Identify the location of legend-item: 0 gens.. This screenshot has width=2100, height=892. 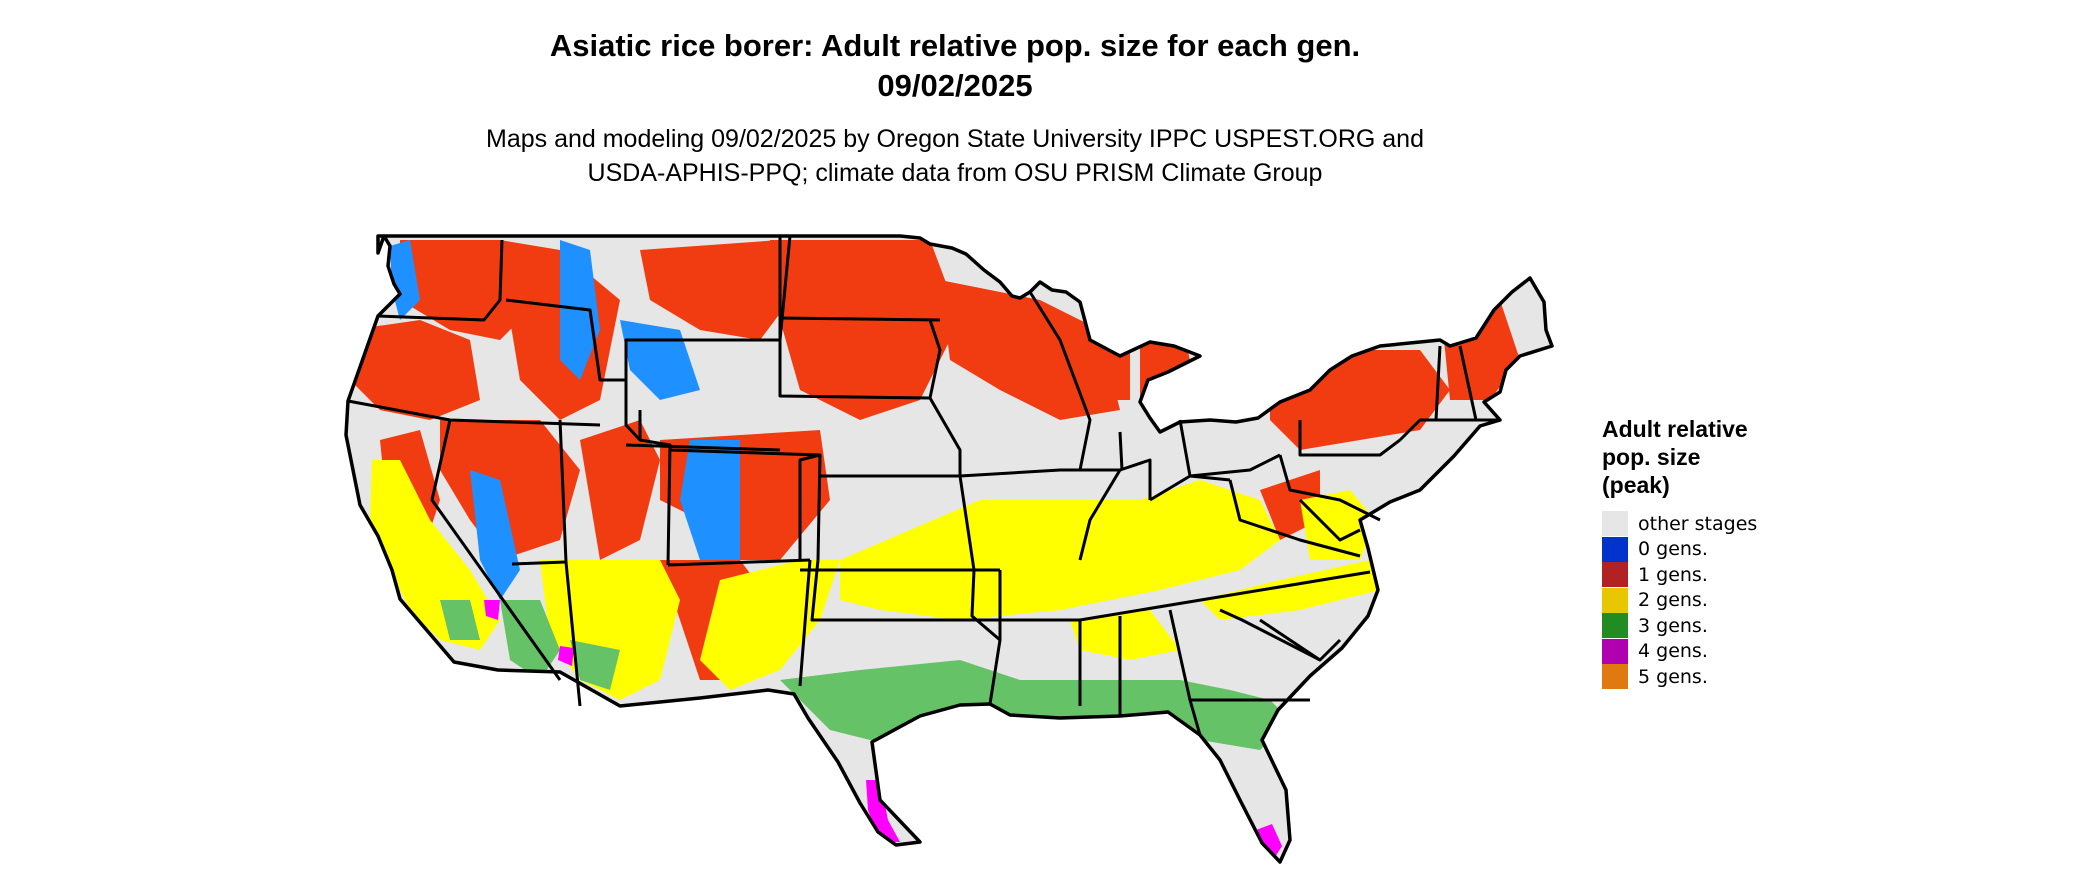
(1712, 549).